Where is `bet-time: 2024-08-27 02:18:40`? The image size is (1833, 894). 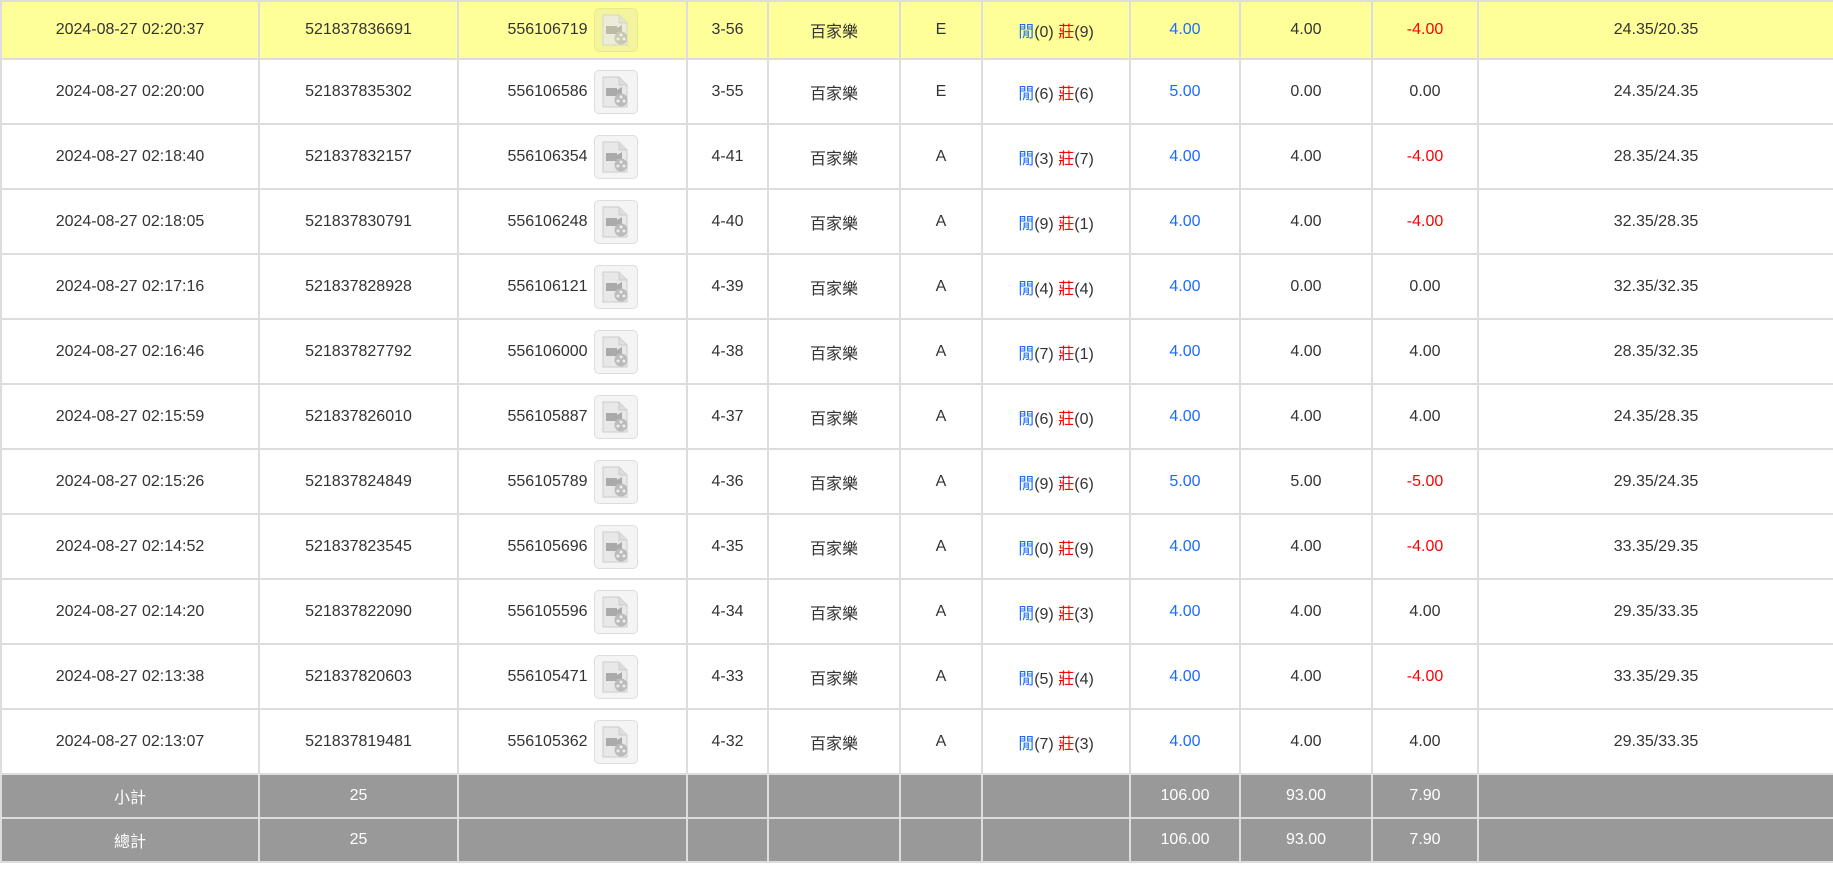 bet-time: 2024-08-27 02:18:40 is located at coordinates (130, 156).